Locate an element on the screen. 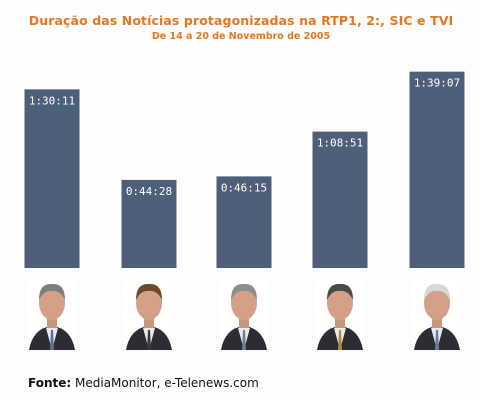 The height and width of the screenshot is (400, 482). bar-value-label-5: 1:39:07 is located at coordinates (437, 83).